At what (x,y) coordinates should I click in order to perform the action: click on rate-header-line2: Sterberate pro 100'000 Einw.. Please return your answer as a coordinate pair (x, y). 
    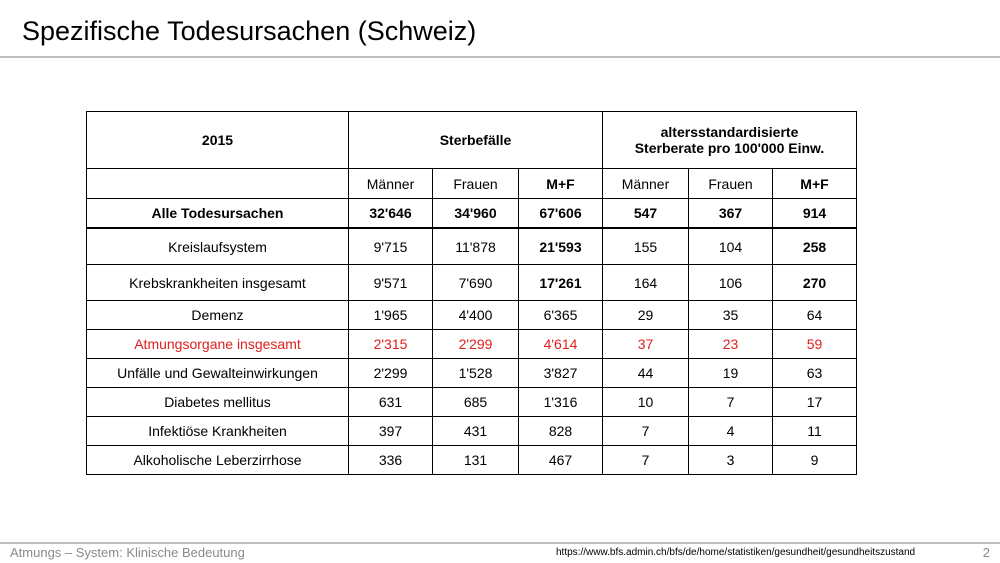
    Looking at the image, I should click on (729, 148).